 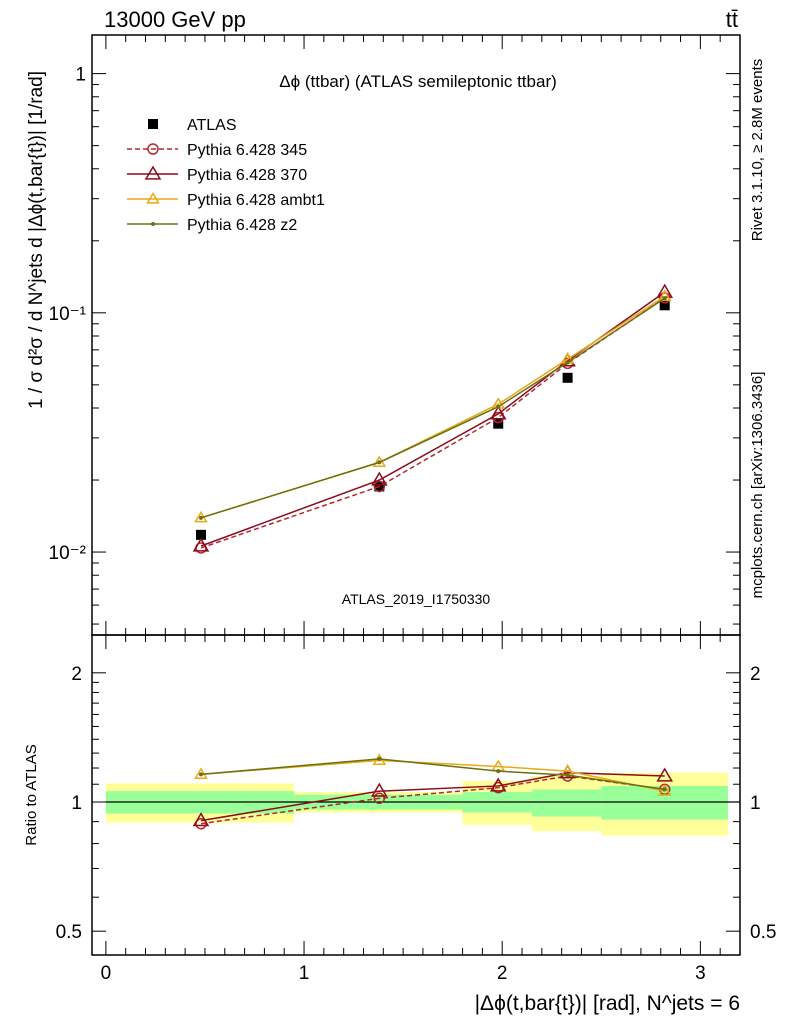 I want to click on legend-label: Pythia 6.428 345, so click(x=247, y=150).